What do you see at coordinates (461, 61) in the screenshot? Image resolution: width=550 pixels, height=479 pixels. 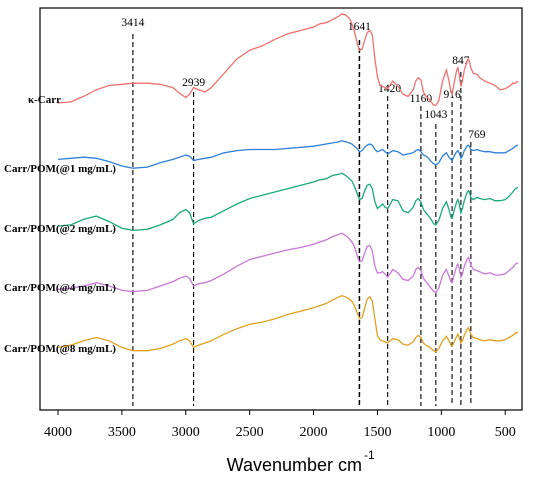 I see `peak-label: 847` at bounding box center [461, 61].